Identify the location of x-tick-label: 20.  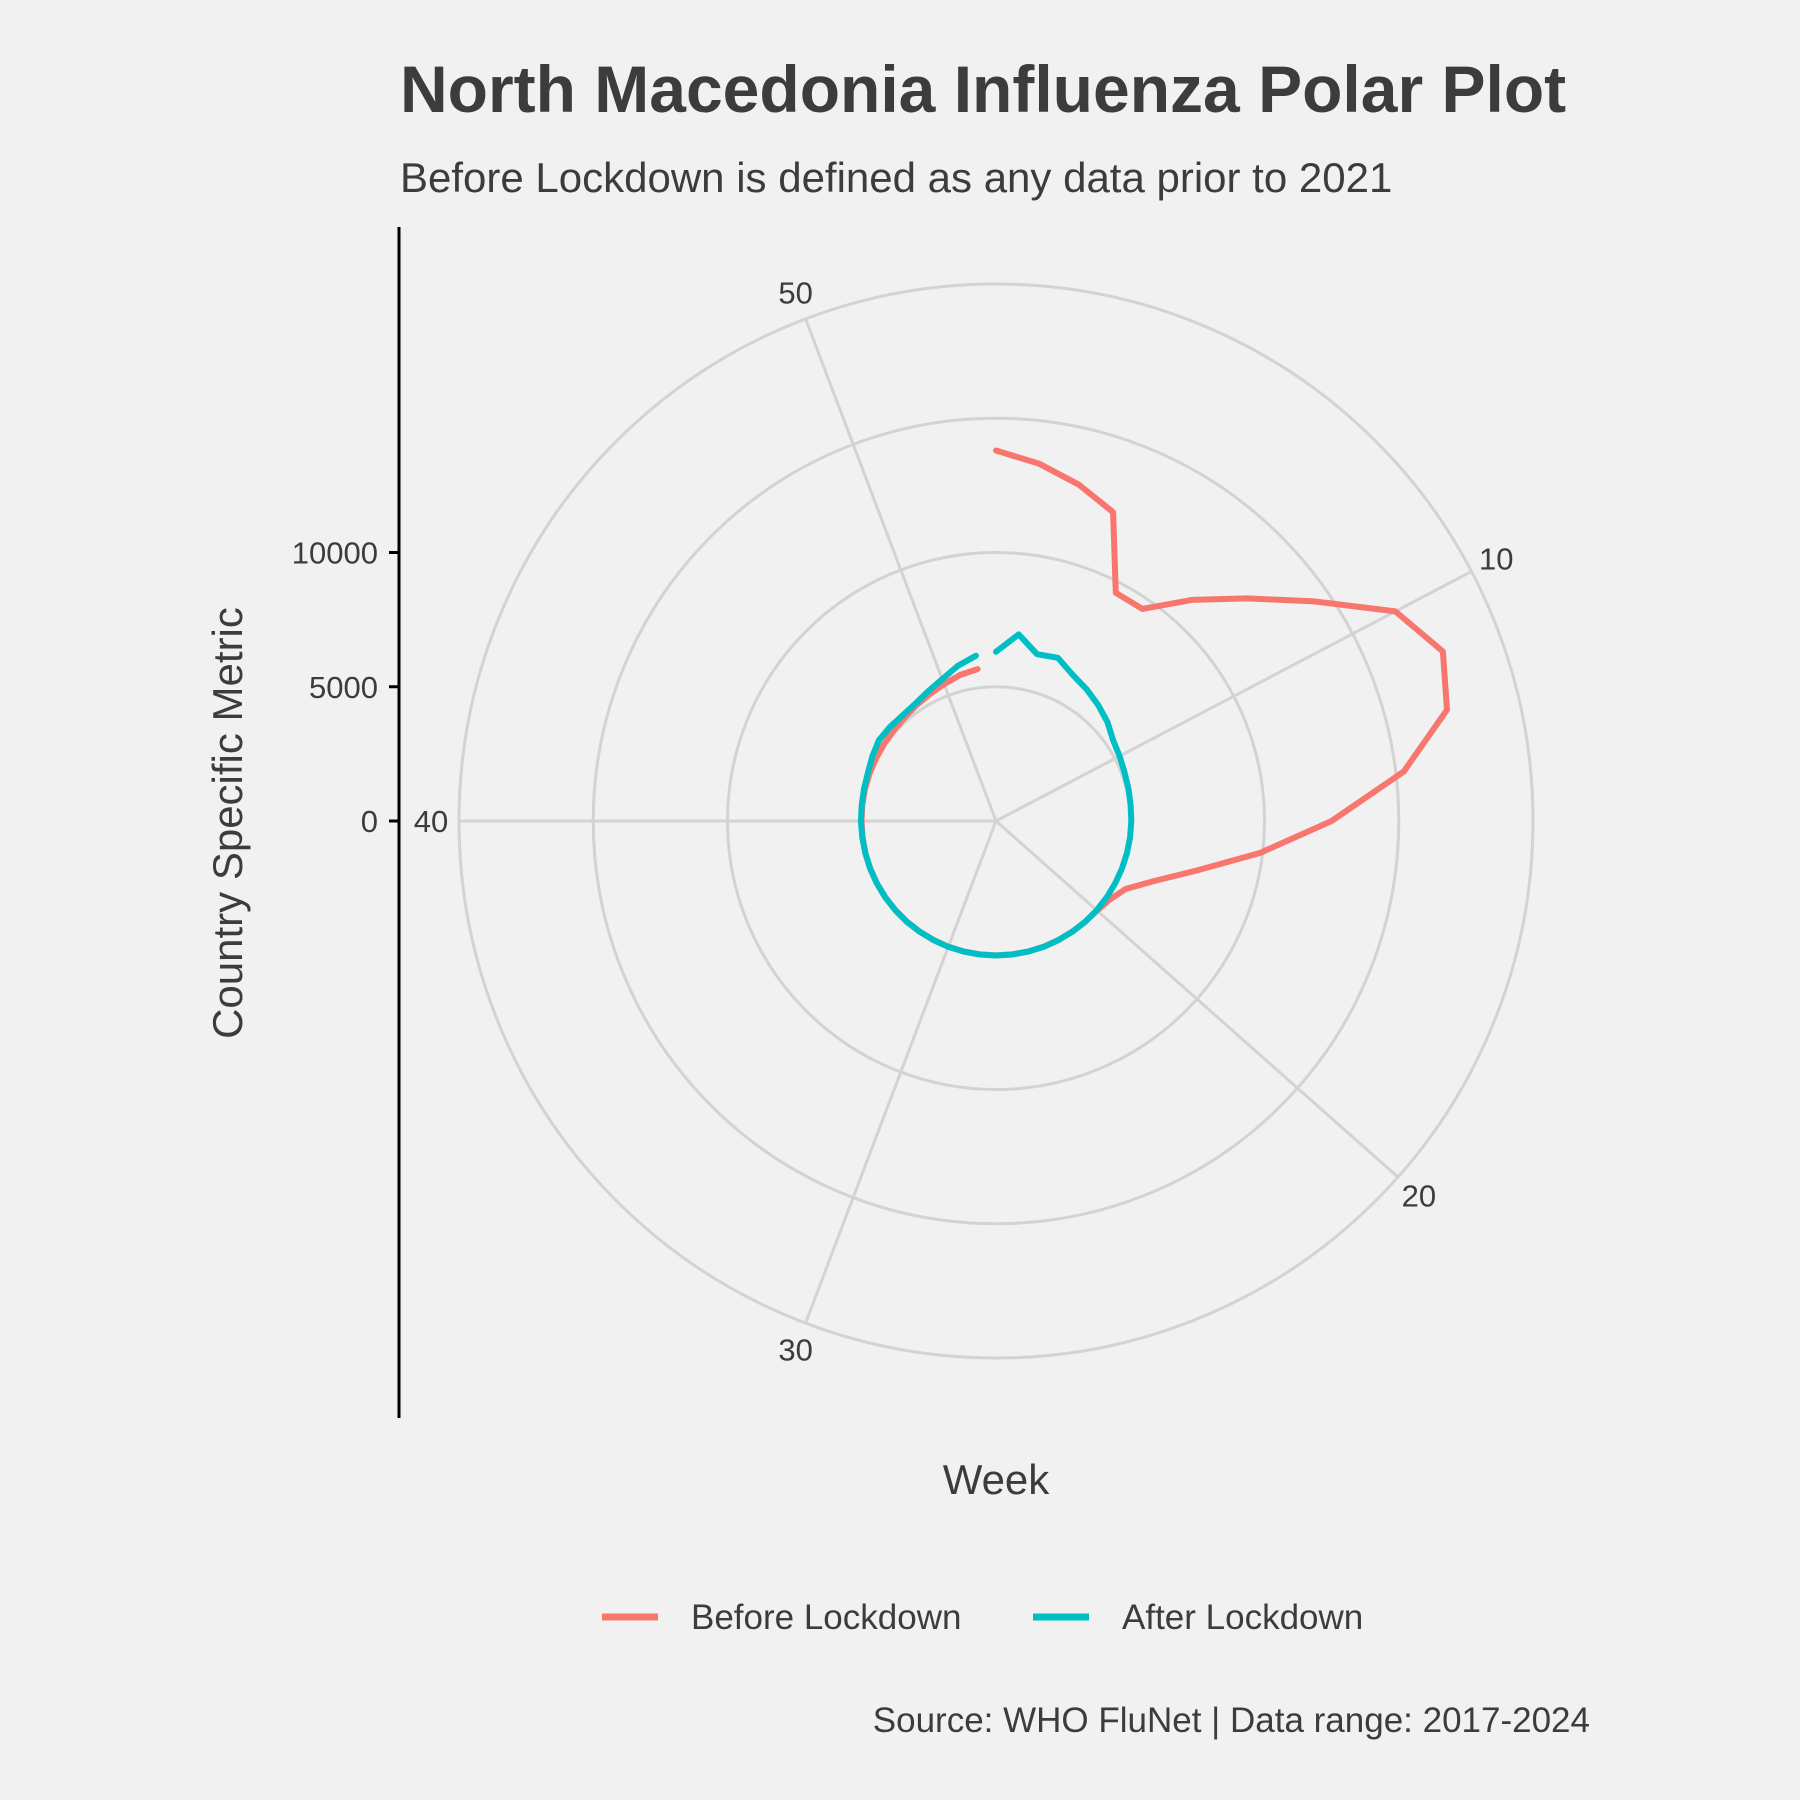
(1419, 1196).